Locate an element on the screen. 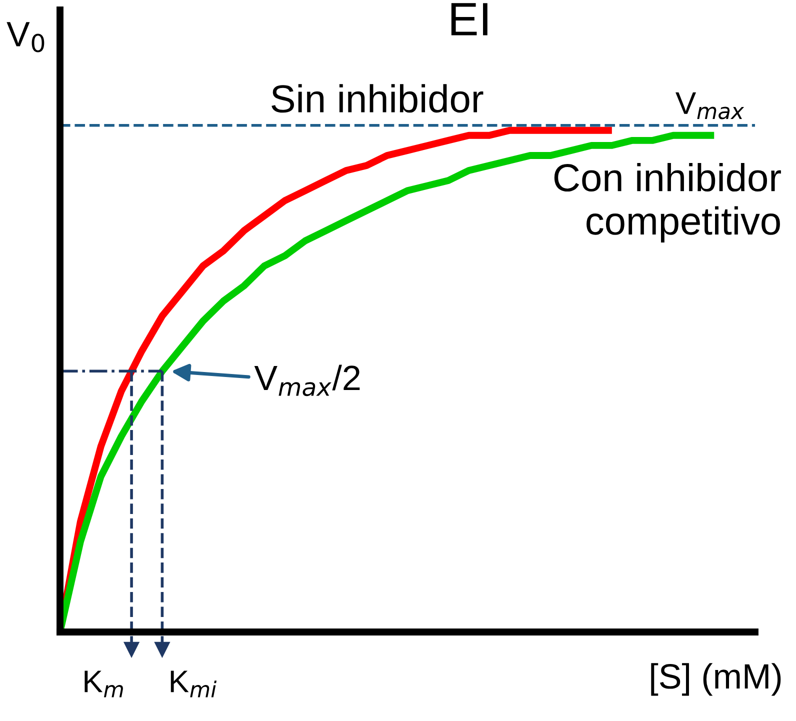  series-label: Con inhibidor competitivo is located at coordinates (667, 202).